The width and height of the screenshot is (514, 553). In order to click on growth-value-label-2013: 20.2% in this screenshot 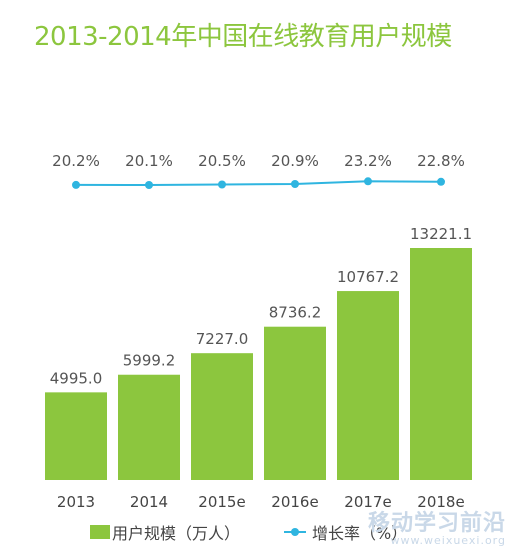, I will do `click(76, 161)`.